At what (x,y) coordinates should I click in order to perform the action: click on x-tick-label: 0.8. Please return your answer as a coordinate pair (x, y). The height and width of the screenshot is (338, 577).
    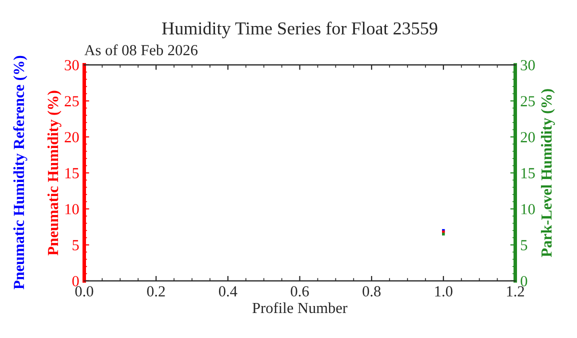
    Looking at the image, I should click on (371, 291).